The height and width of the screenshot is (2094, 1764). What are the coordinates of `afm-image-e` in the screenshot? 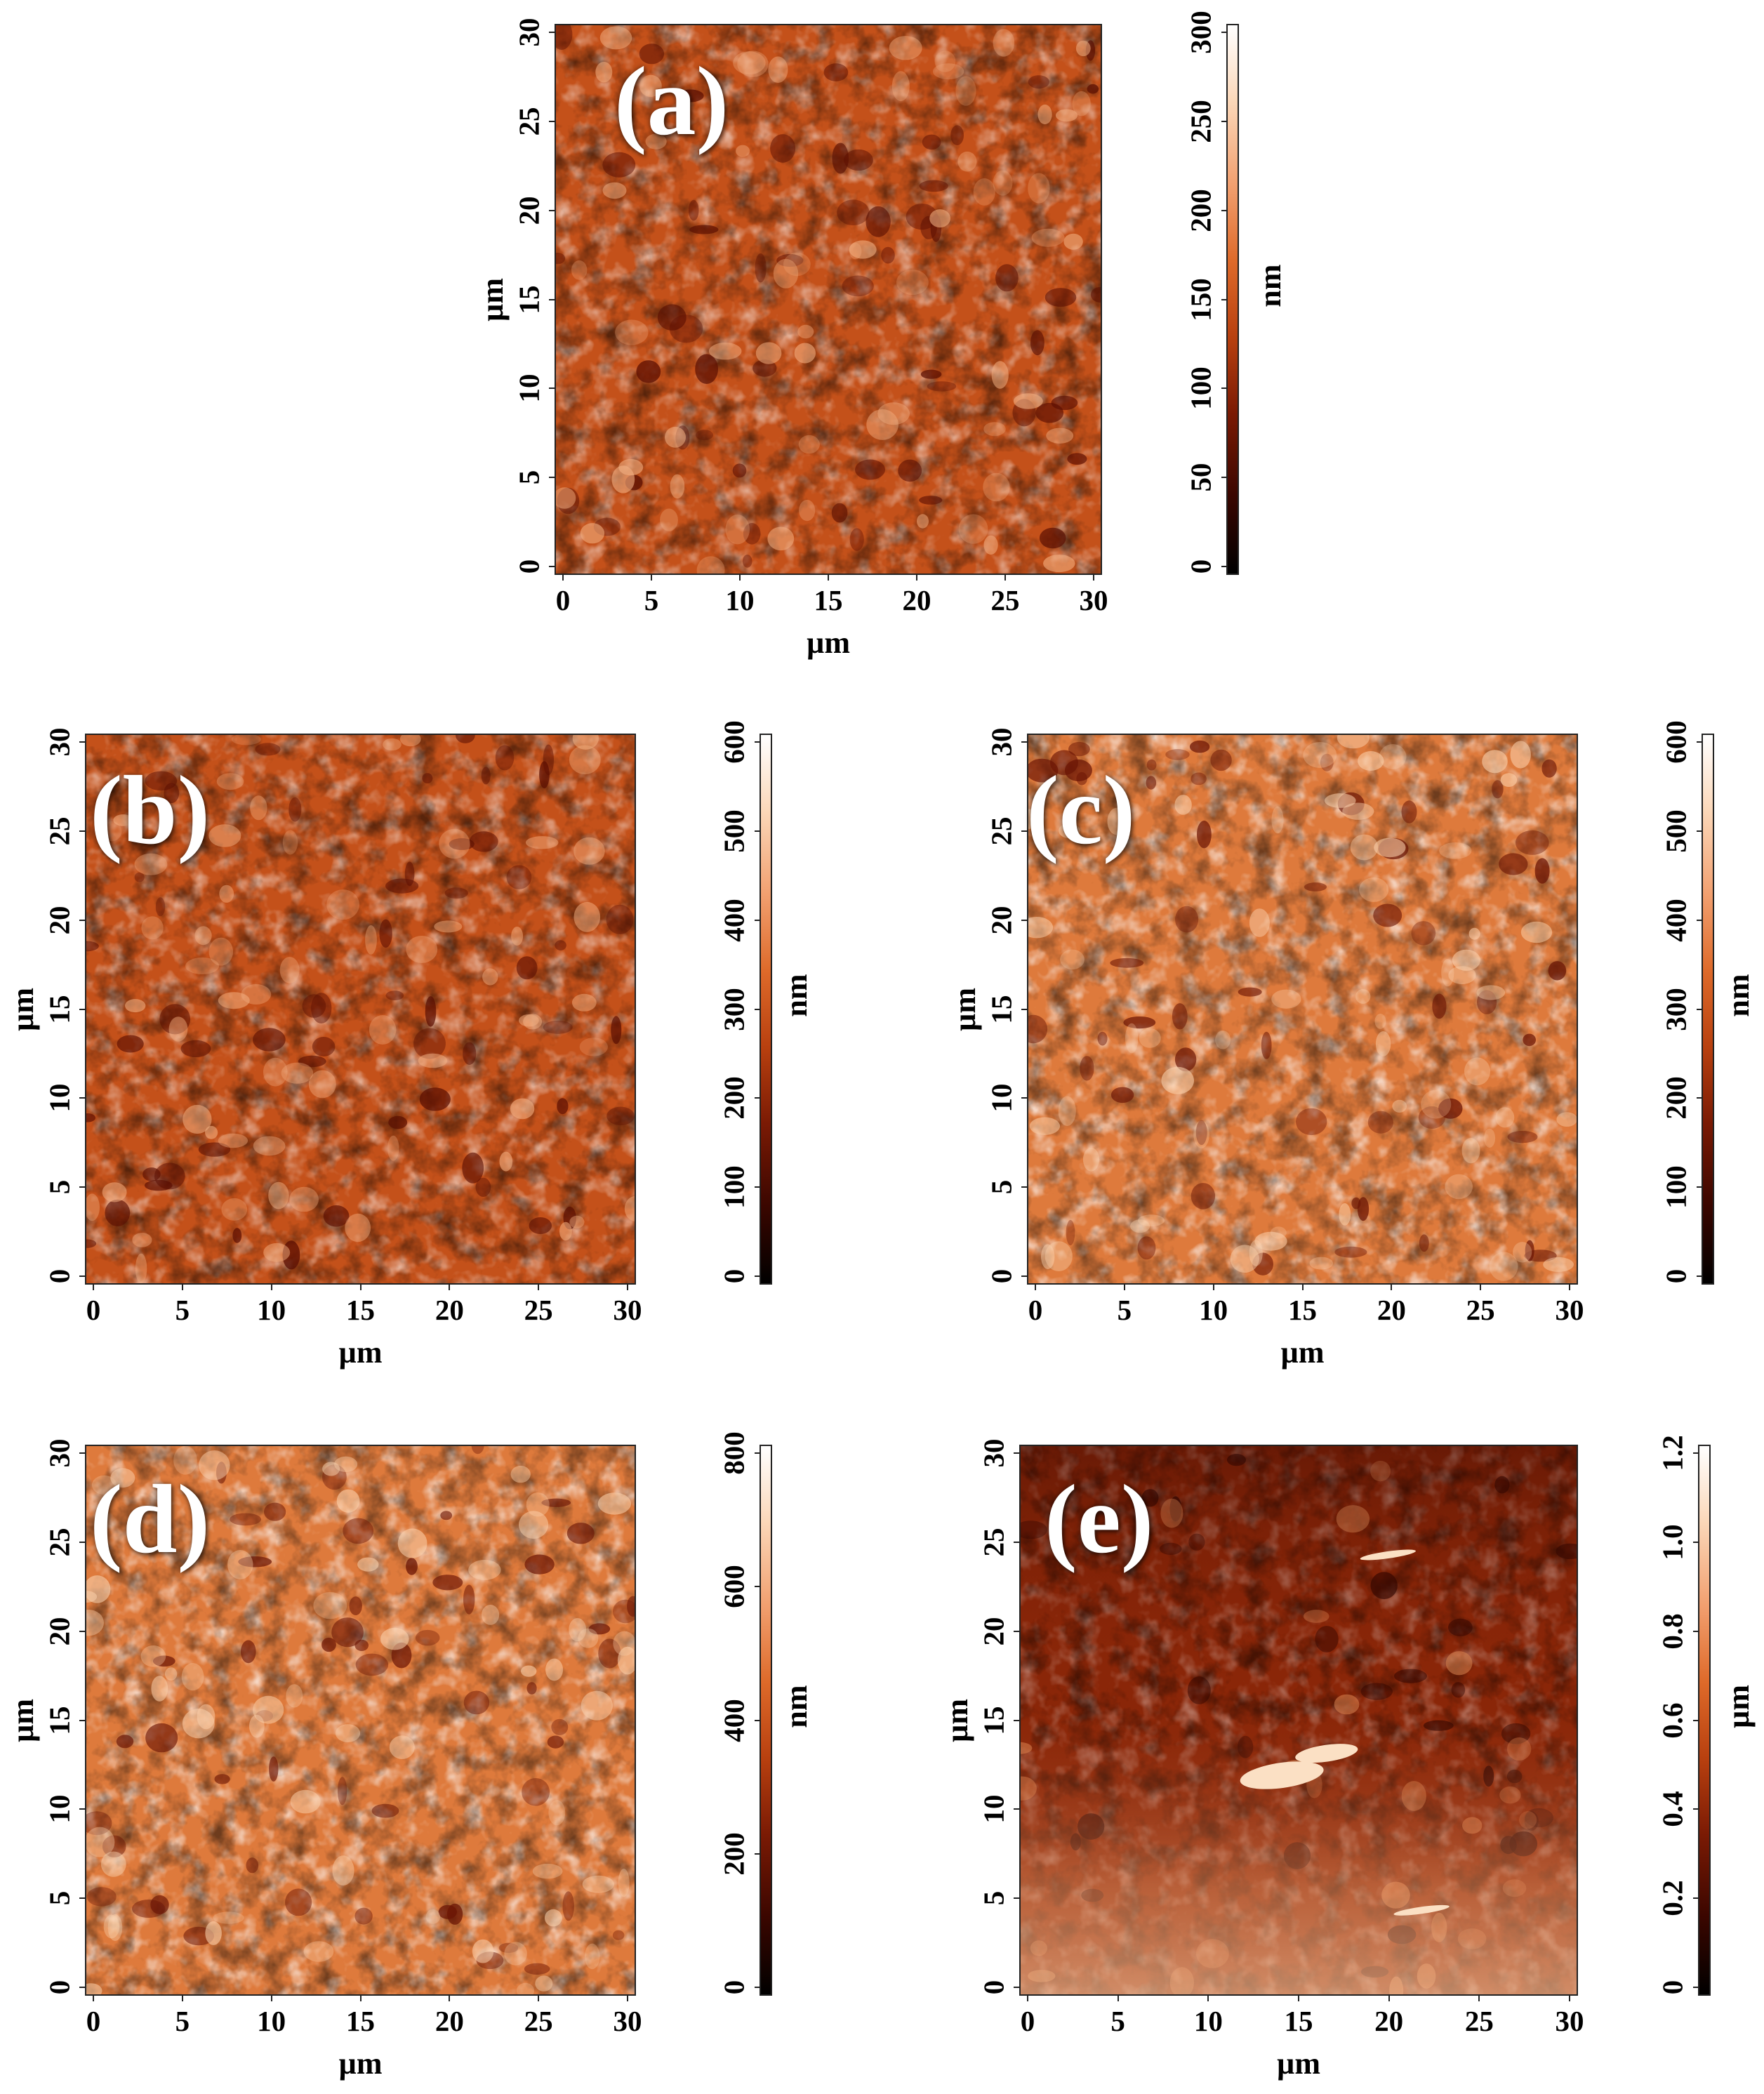 It's located at (1298, 1720).